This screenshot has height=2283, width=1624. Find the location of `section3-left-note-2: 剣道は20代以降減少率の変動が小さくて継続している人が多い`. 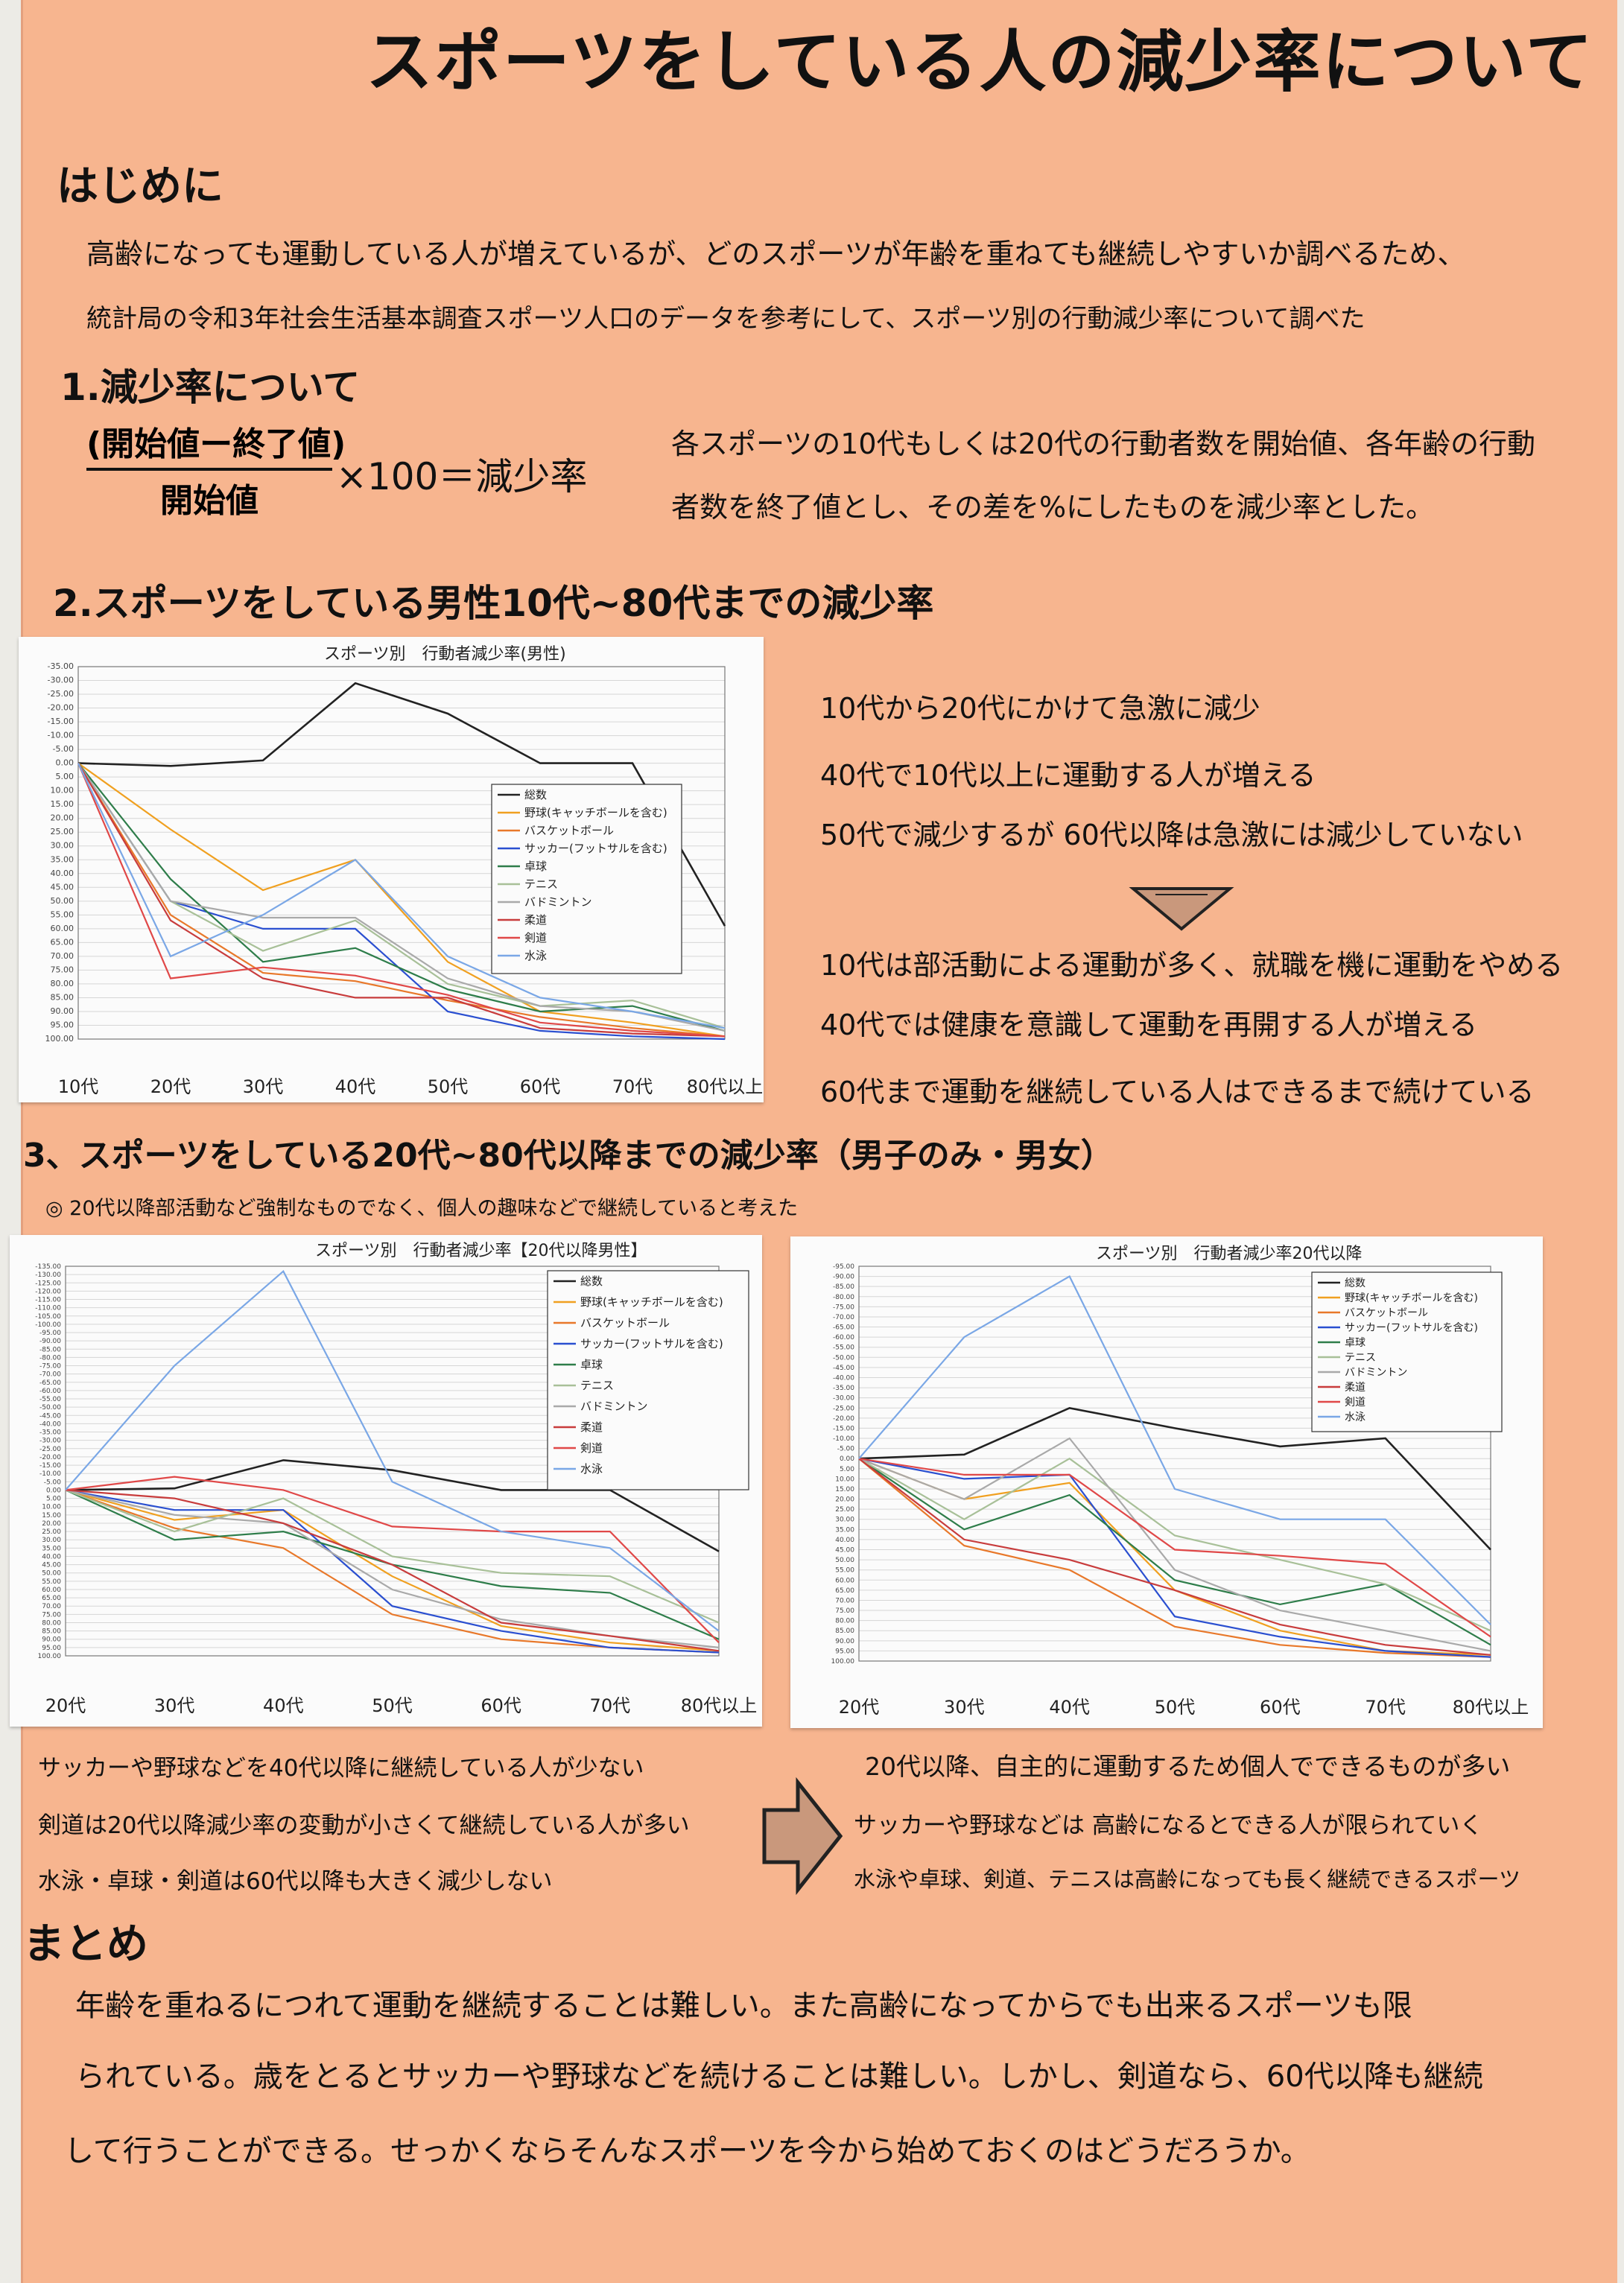

section3-left-note-2: 剣道は20代以降減少率の変動が小さくて継続している人が多い is located at coordinates (364, 1825).